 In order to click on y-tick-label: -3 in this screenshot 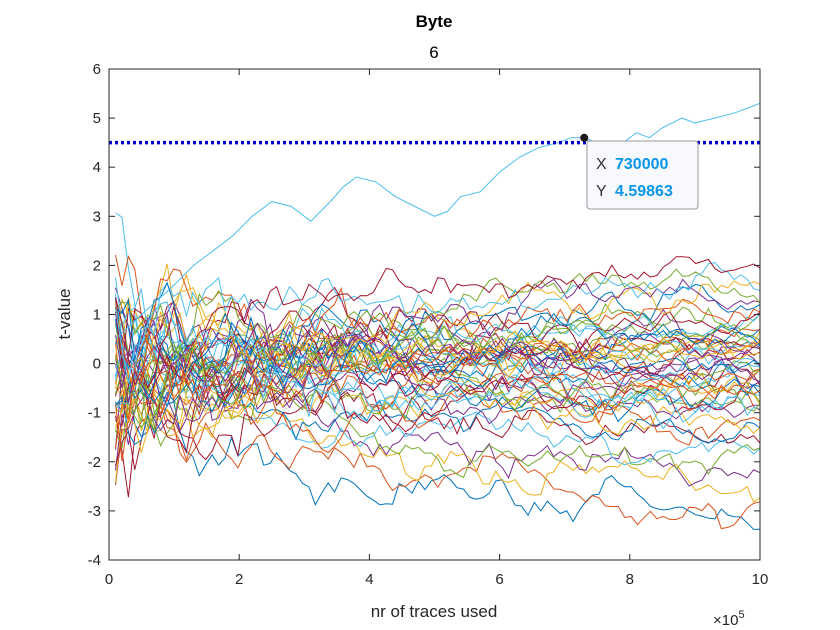, I will do `click(94, 511)`.